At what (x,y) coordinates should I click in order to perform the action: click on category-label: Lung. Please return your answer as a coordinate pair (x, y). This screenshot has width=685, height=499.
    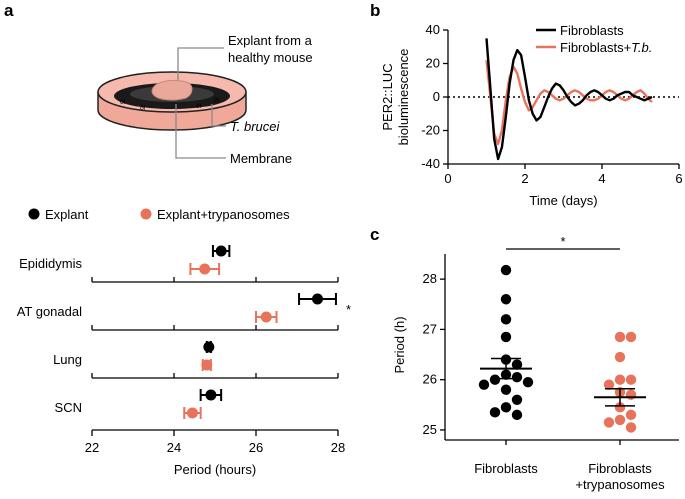
    Looking at the image, I should click on (67, 359).